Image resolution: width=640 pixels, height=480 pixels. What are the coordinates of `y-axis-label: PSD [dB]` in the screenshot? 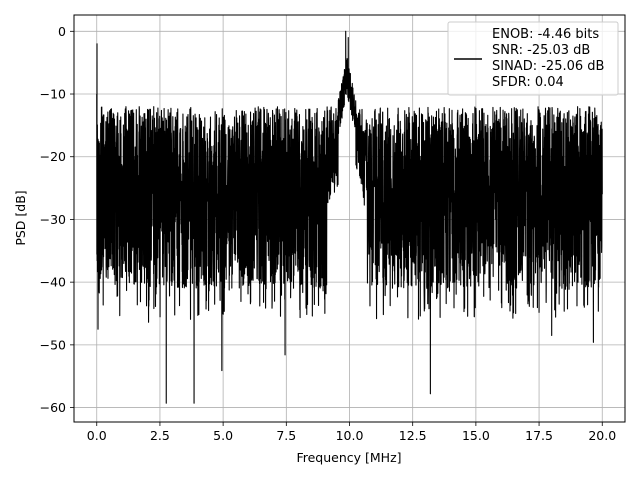 It's located at (20, 217).